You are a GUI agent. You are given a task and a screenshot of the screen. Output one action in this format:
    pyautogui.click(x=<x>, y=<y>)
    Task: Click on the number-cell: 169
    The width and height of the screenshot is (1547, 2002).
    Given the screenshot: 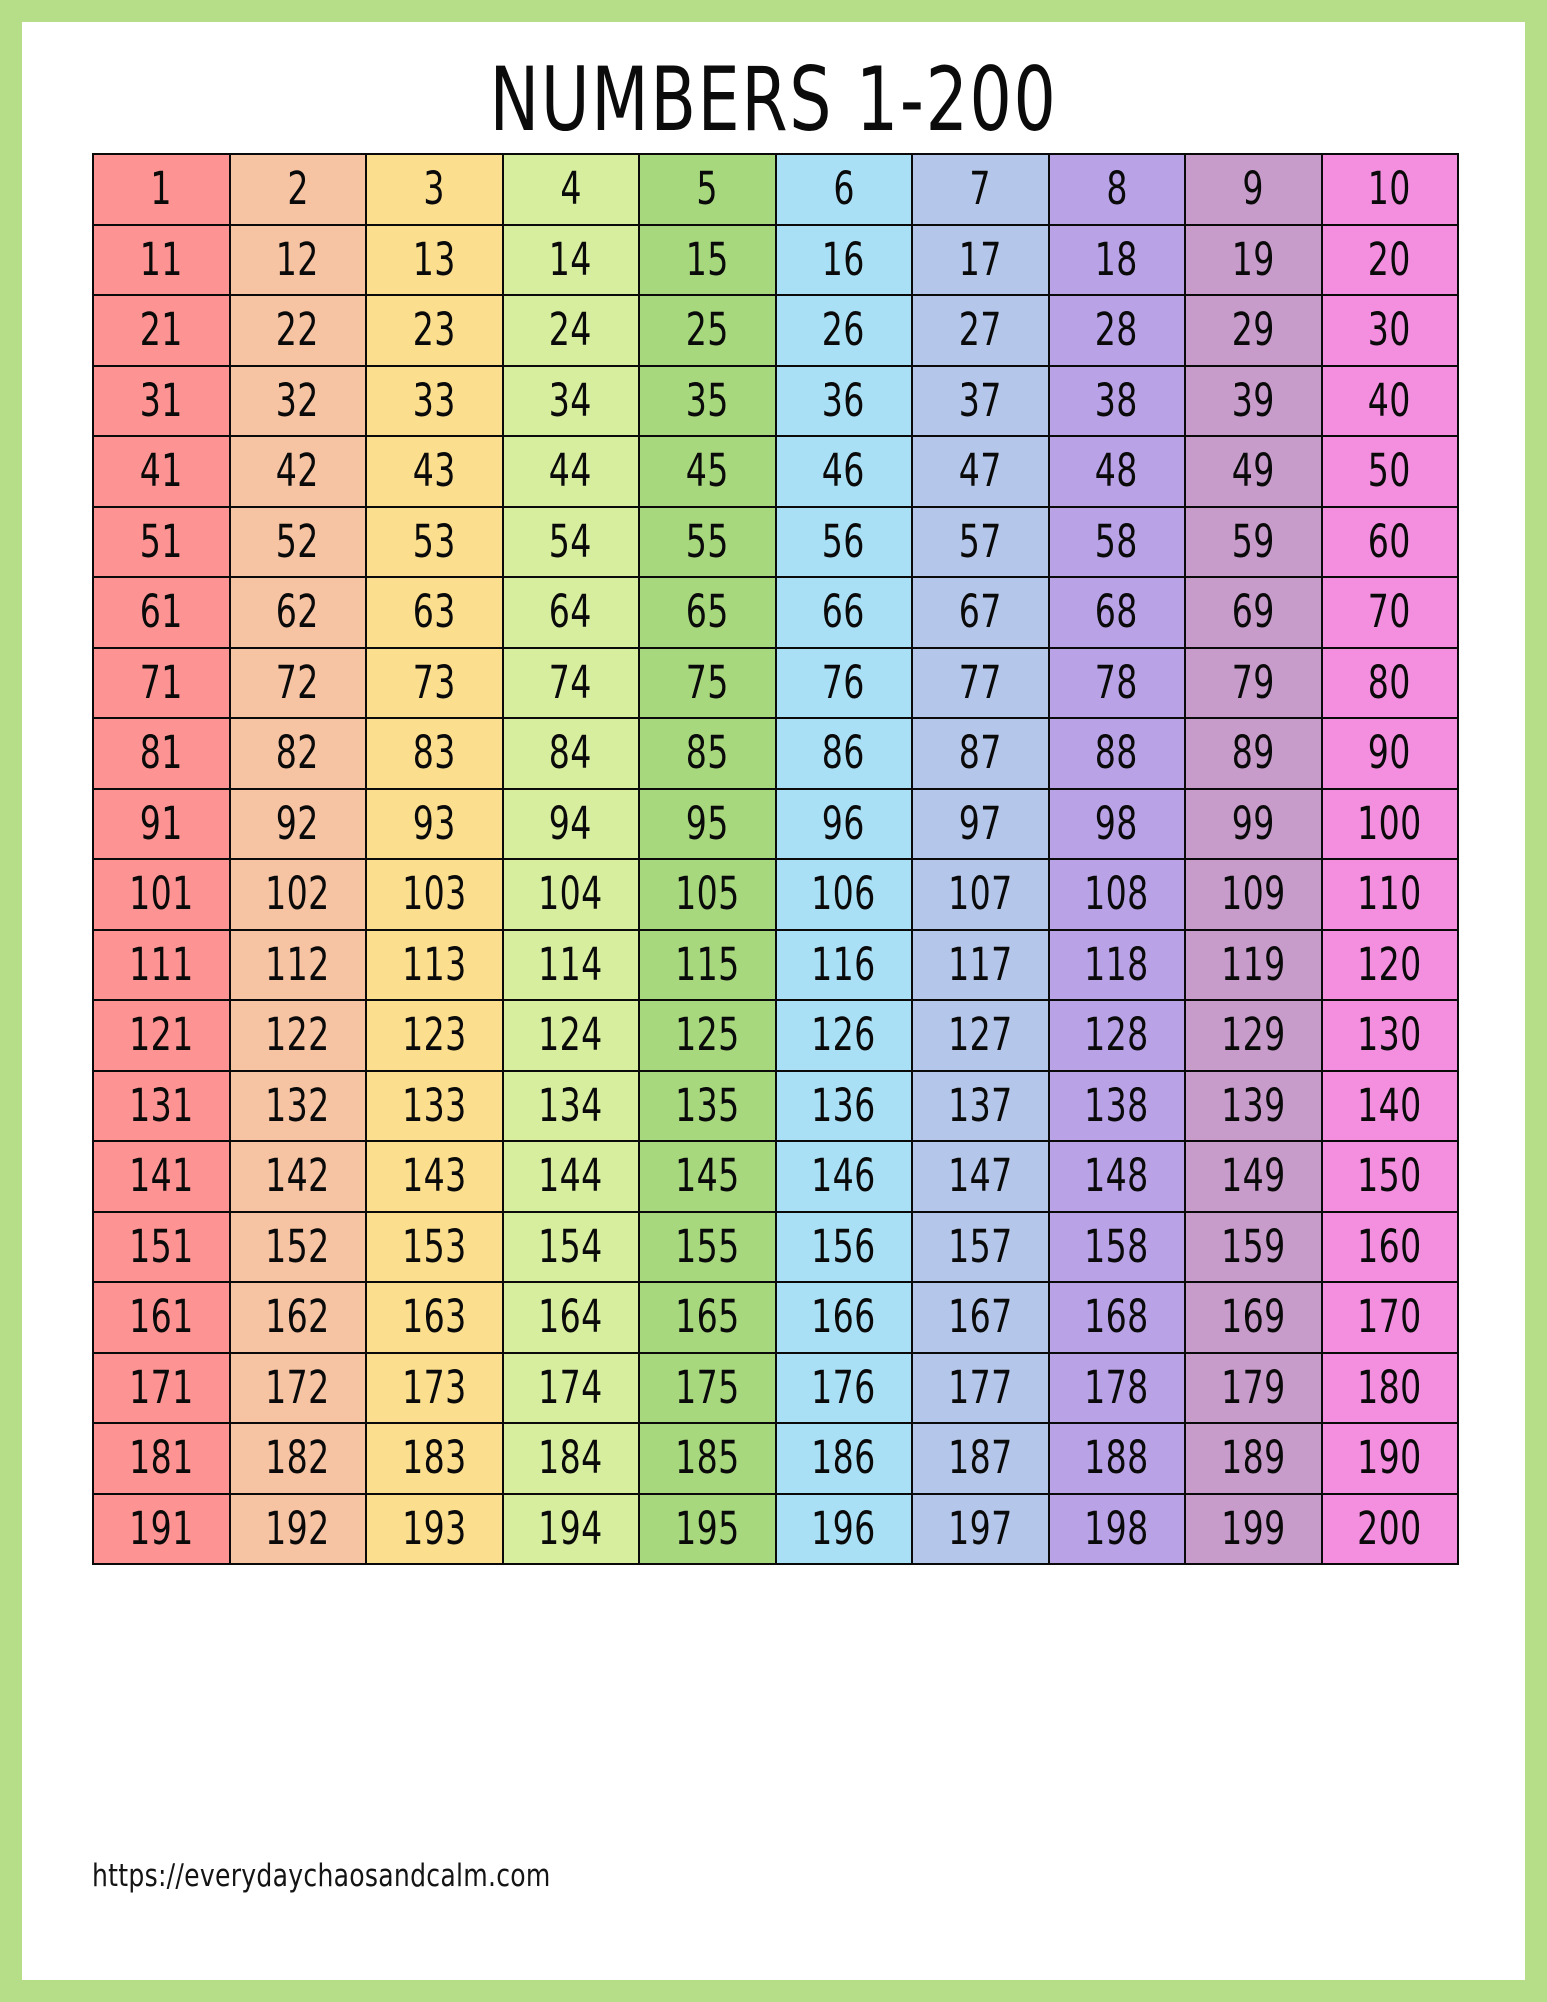 What is the action you would take?
    pyautogui.click(x=1253, y=1317)
    